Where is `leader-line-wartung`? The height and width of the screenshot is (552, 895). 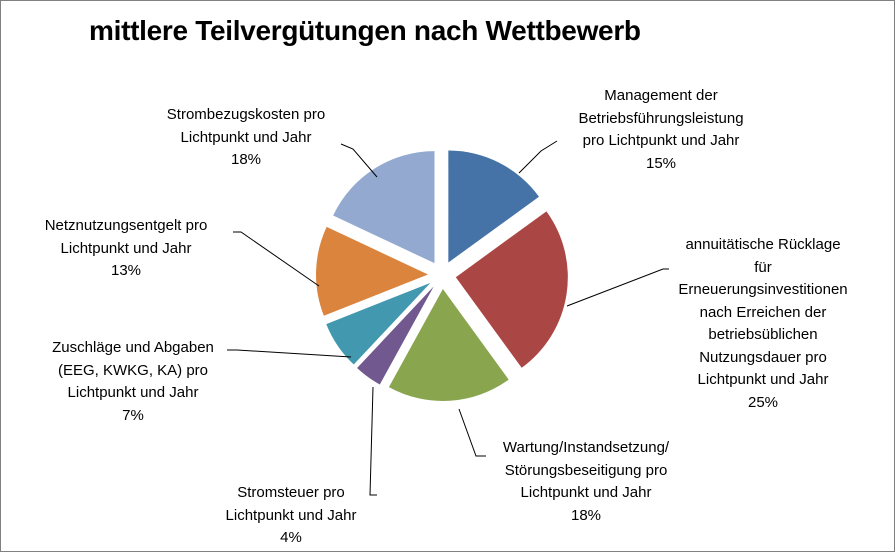 leader-line-wartung is located at coordinates (472, 432).